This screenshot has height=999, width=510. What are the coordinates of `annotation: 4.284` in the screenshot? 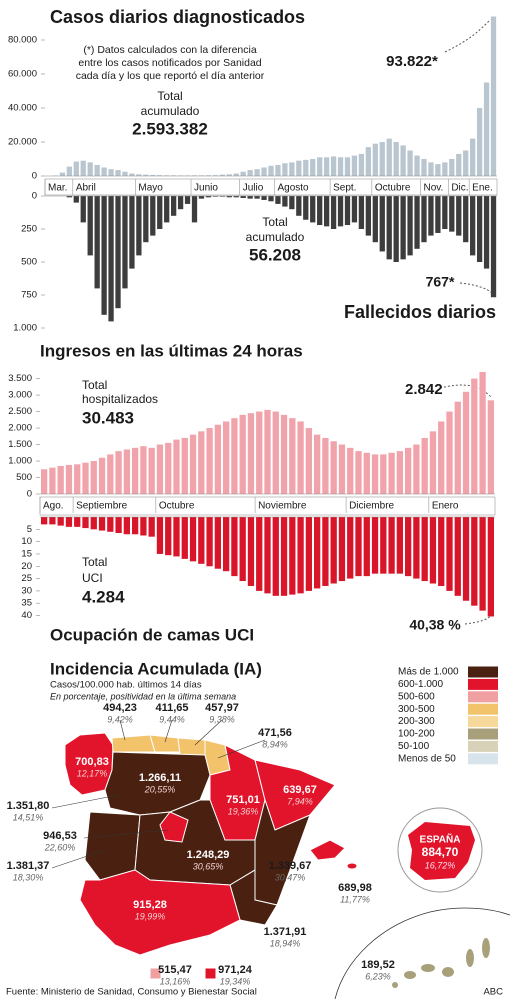 It's located at (103, 596).